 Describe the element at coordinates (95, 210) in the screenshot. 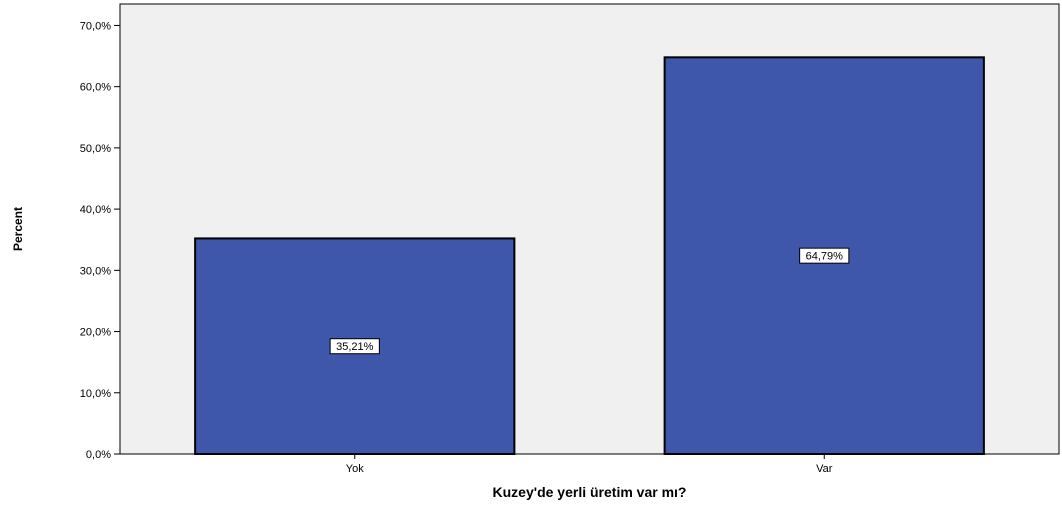

I see `y-tick-label: 40,0%` at that location.